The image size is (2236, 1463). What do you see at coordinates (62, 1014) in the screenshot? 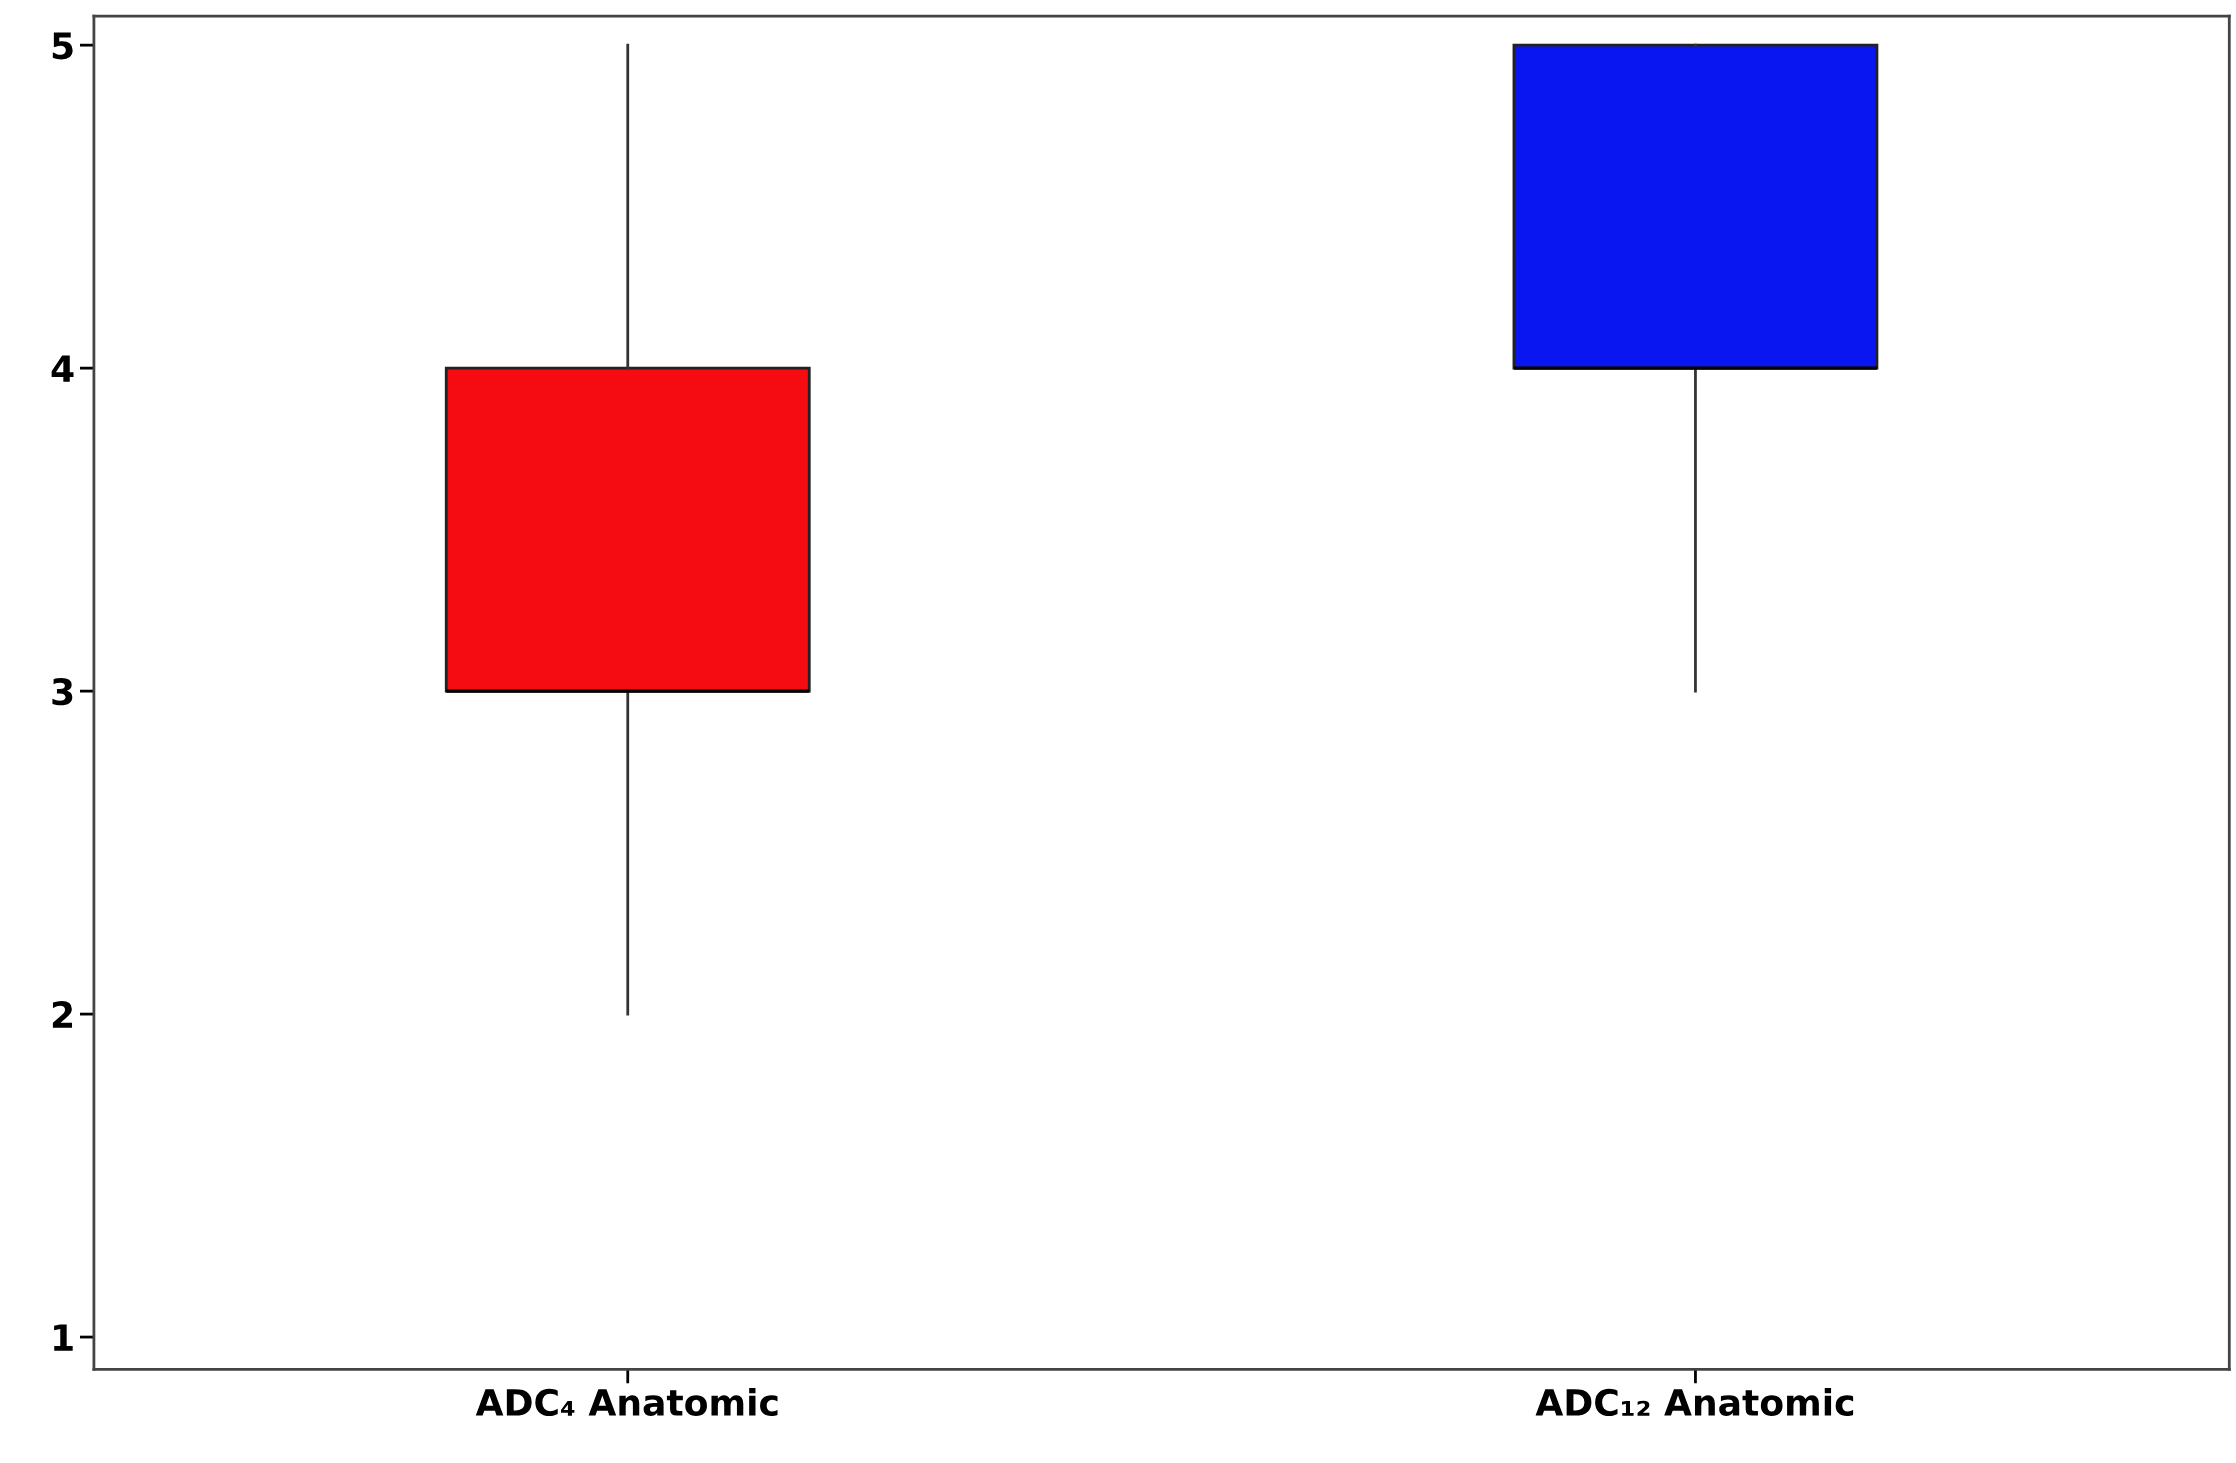
I see `y-tick-label: 2` at bounding box center [62, 1014].